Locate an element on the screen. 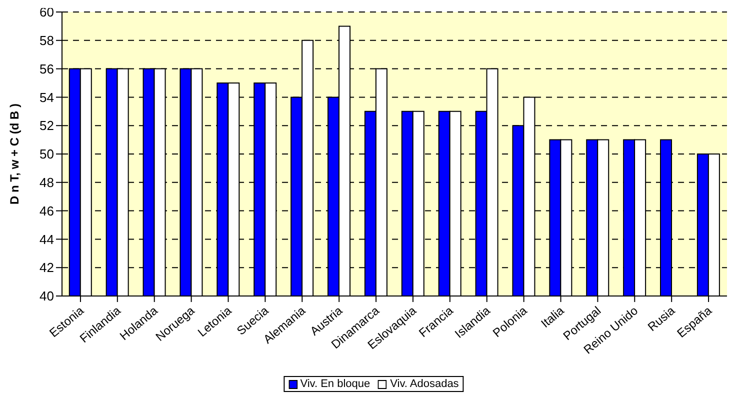 This screenshot has width=747, height=400. legend-label: Viv. Adosadas is located at coordinates (424, 384).